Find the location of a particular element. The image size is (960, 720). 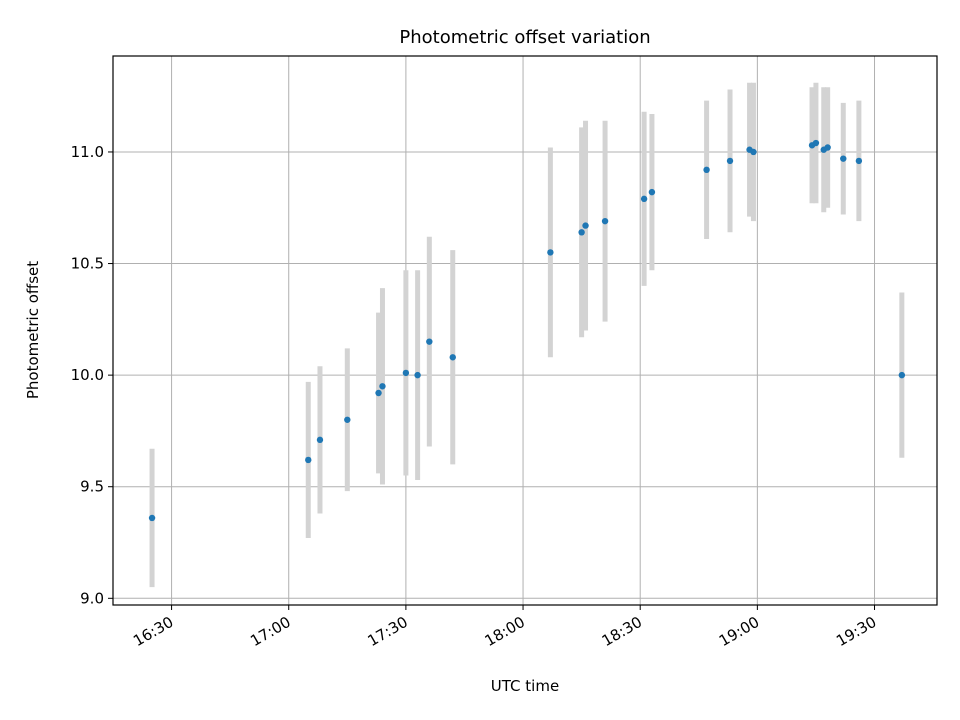

y-axis-label: Photometric offset is located at coordinates (33, 330).